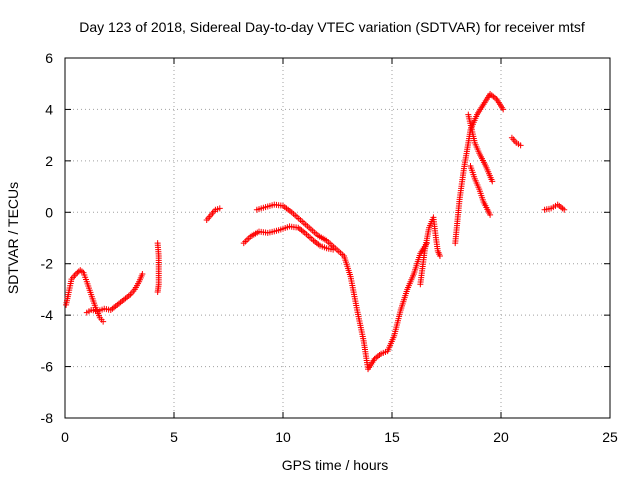  I want to click on y-tick-label: -2, so click(47, 264).